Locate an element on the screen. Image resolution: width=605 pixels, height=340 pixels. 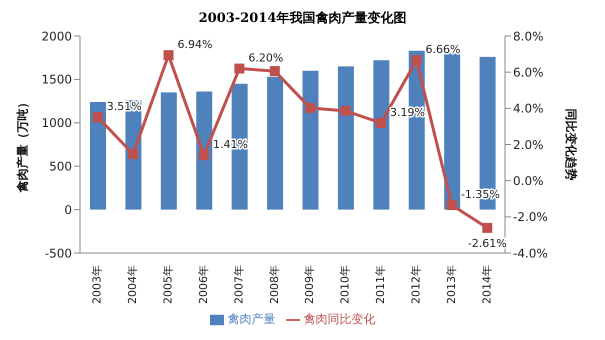
x-tick-label: 2013年 is located at coordinates (451, 284).